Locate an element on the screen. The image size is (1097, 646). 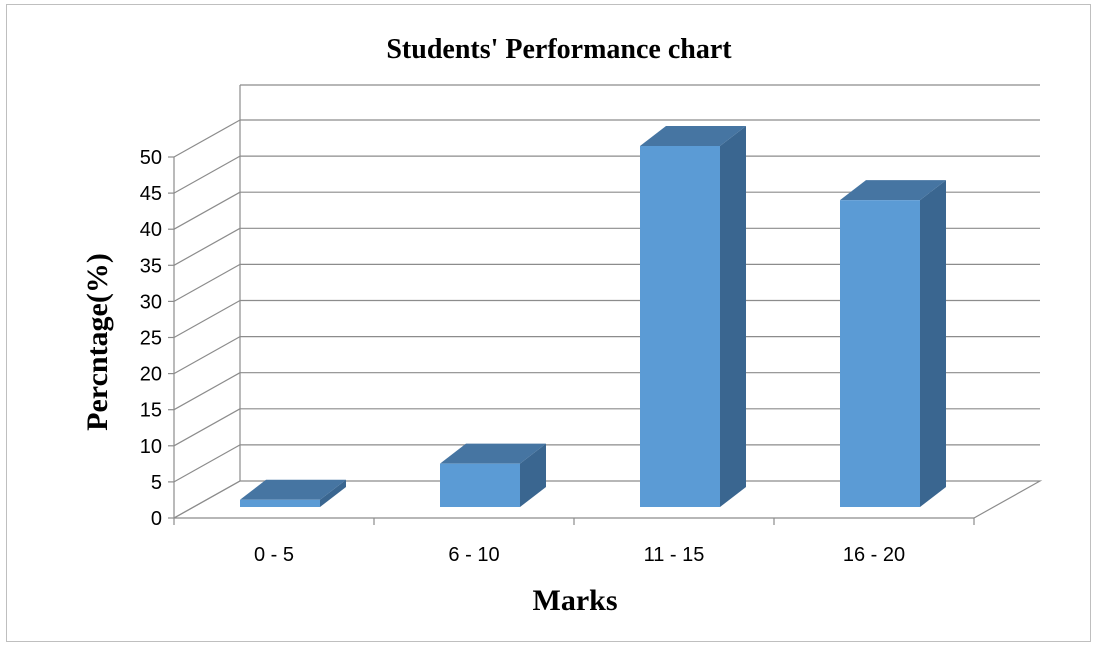
chart-title: Students' Performance chart is located at coordinates (559, 49).